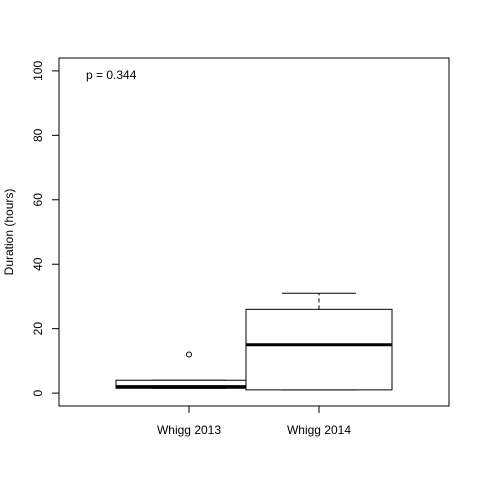 This screenshot has height=480, width=480. I want to click on box-iqr, so click(319, 349).